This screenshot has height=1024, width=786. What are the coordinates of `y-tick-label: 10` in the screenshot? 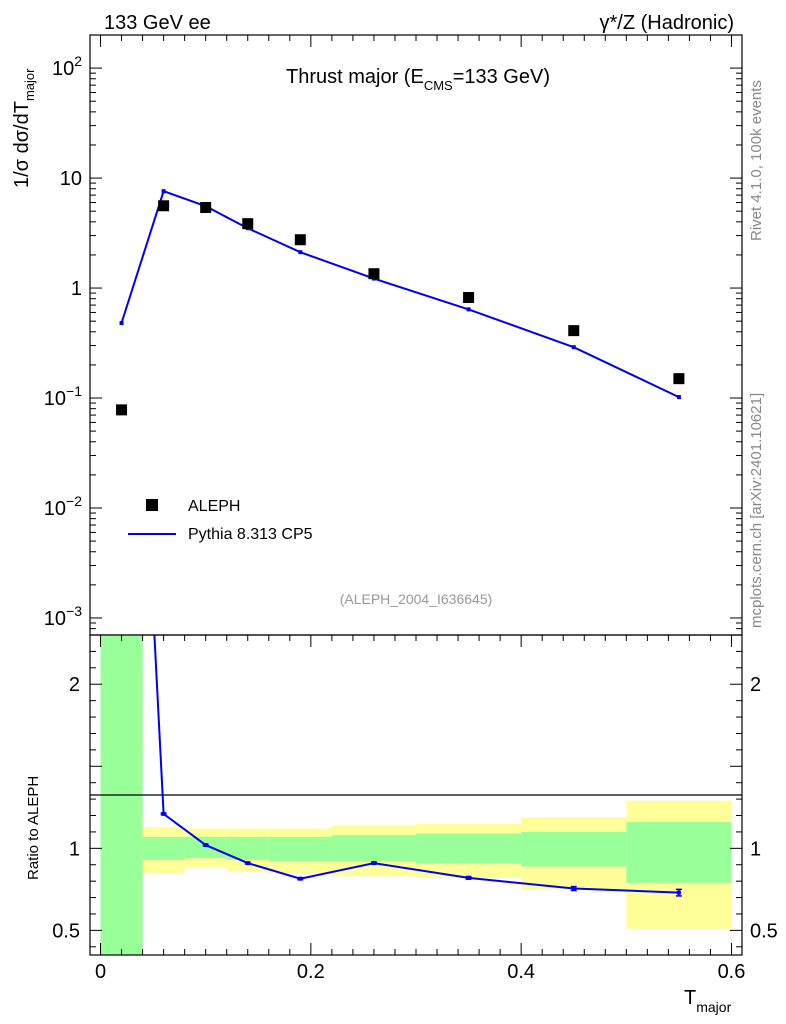 It's located at (71, 179).